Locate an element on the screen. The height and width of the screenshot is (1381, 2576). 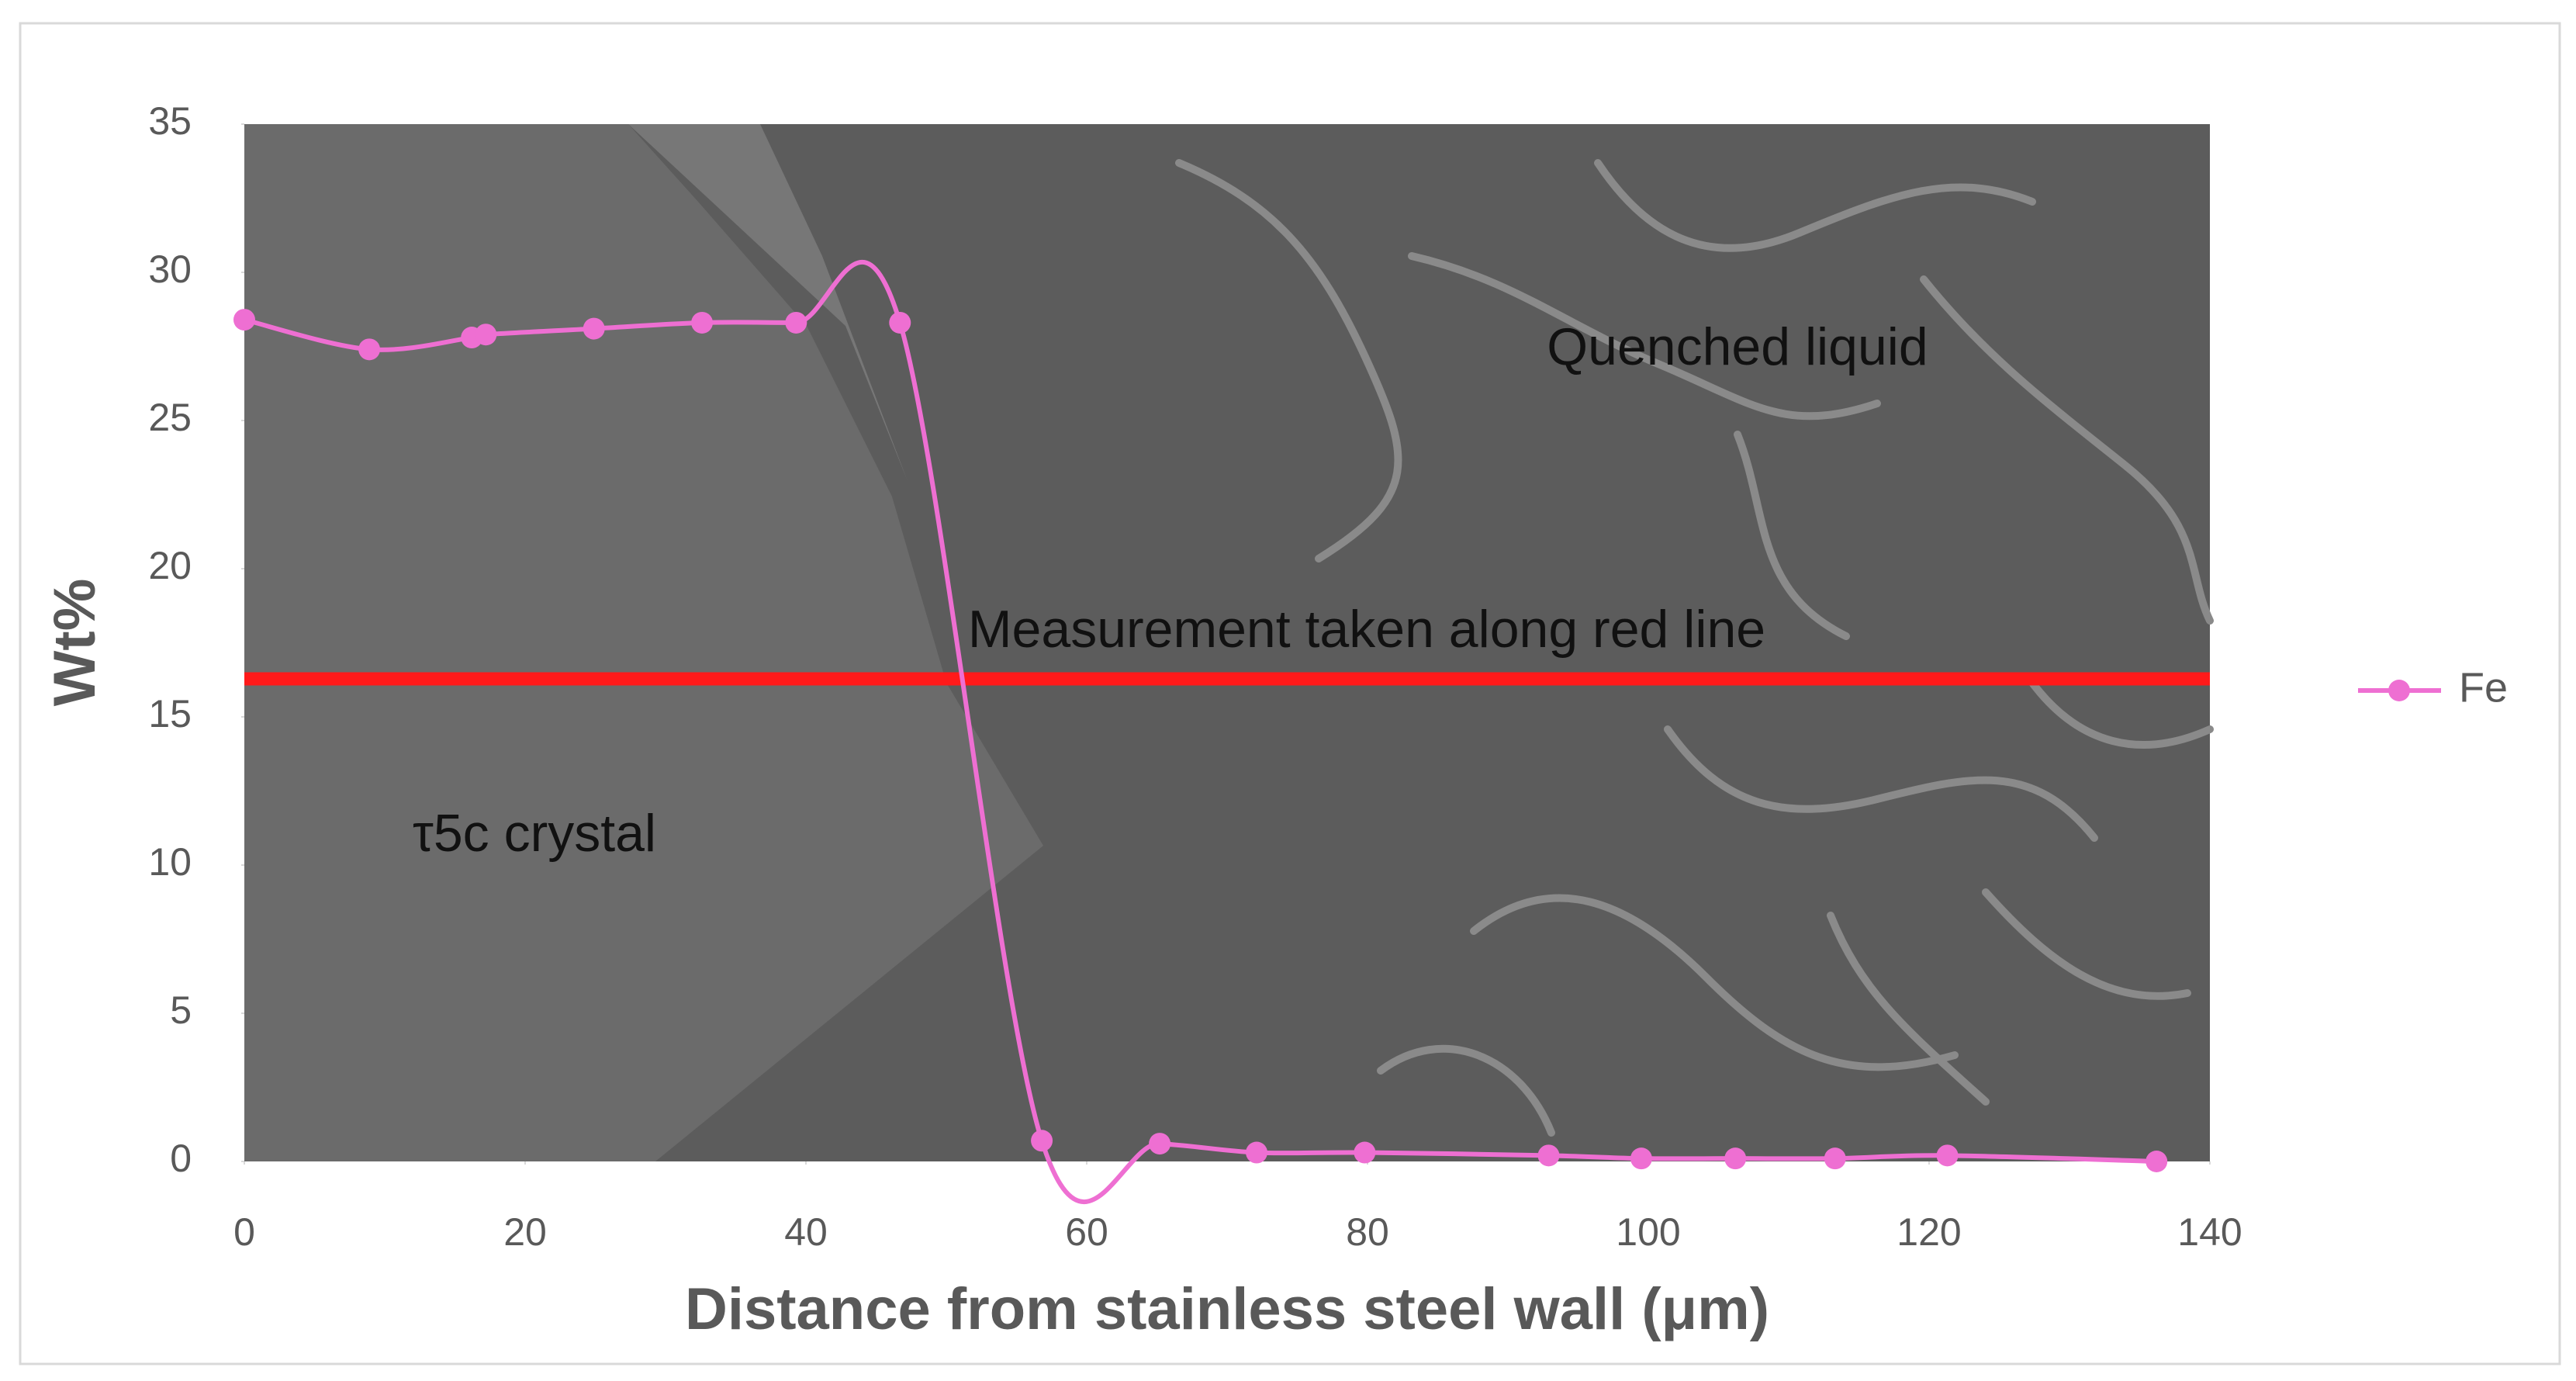
crystal-edge is located at coordinates (768, 302).